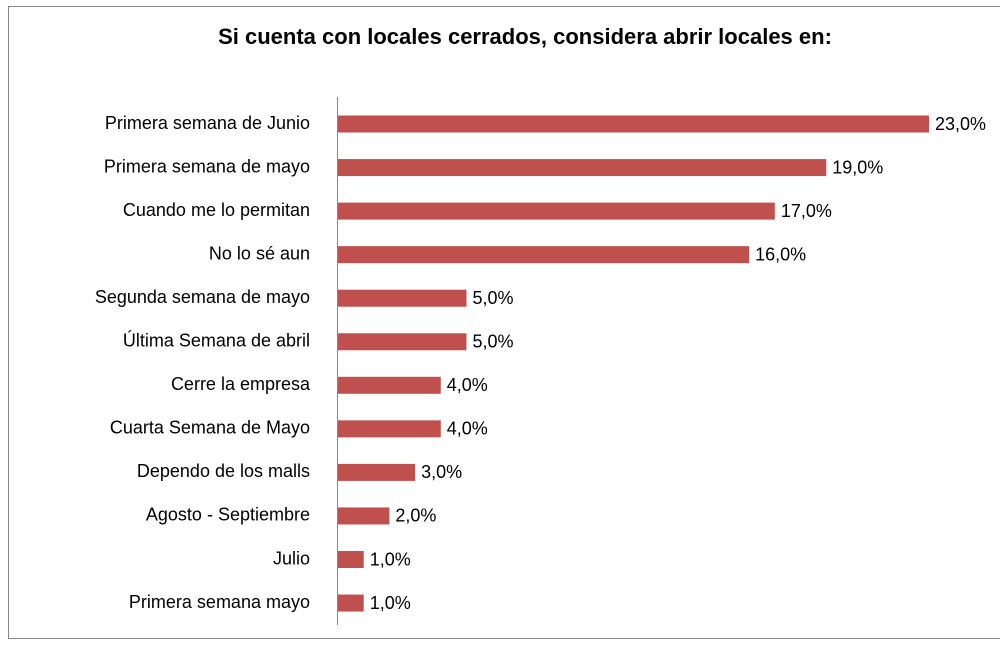  Describe the element at coordinates (216, 340) in the screenshot. I see `category-label: Última Semana de abril` at that location.